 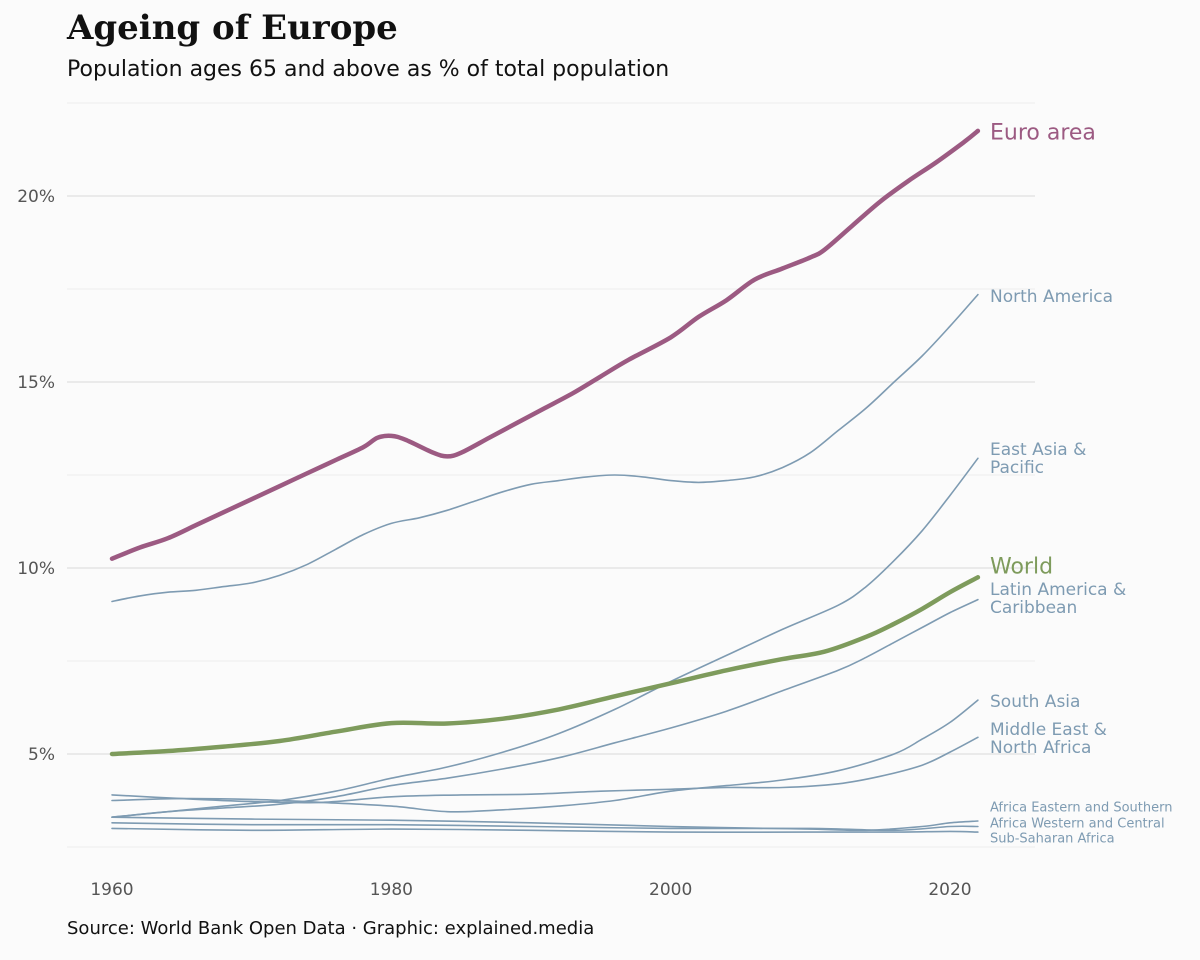 What do you see at coordinates (949, 890) in the screenshot?
I see `x-tick-label: 2020` at bounding box center [949, 890].